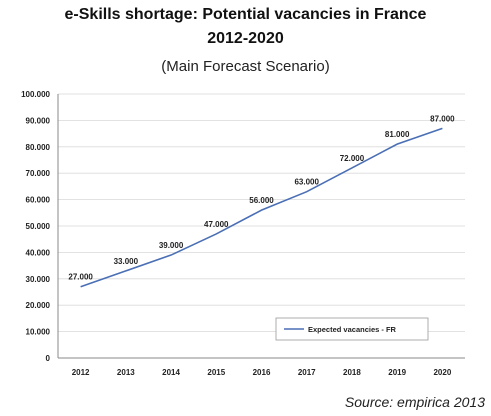 This screenshot has width=491, height=416. Describe the element at coordinates (171, 372) in the screenshot. I see `x-tick-label: 2014` at that location.